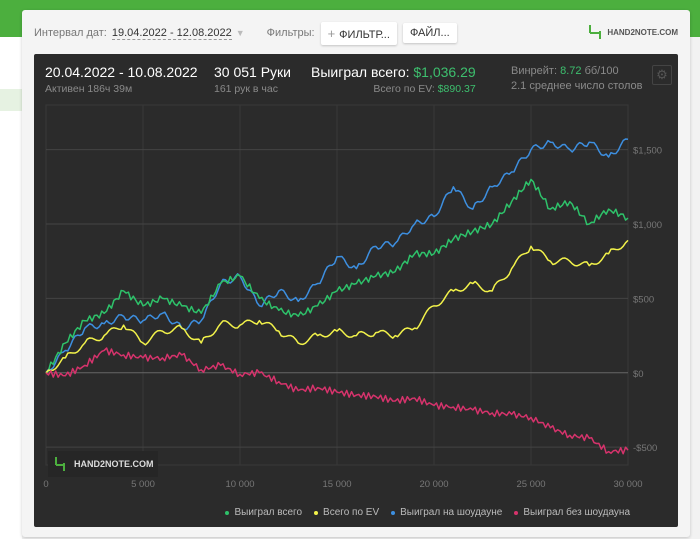 This screenshot has width=700, height=539. What do you see at coordinates (240, 33) in the screenshot?
I see `chevron-down-icon: ▼` at bounding box center [240, 33].